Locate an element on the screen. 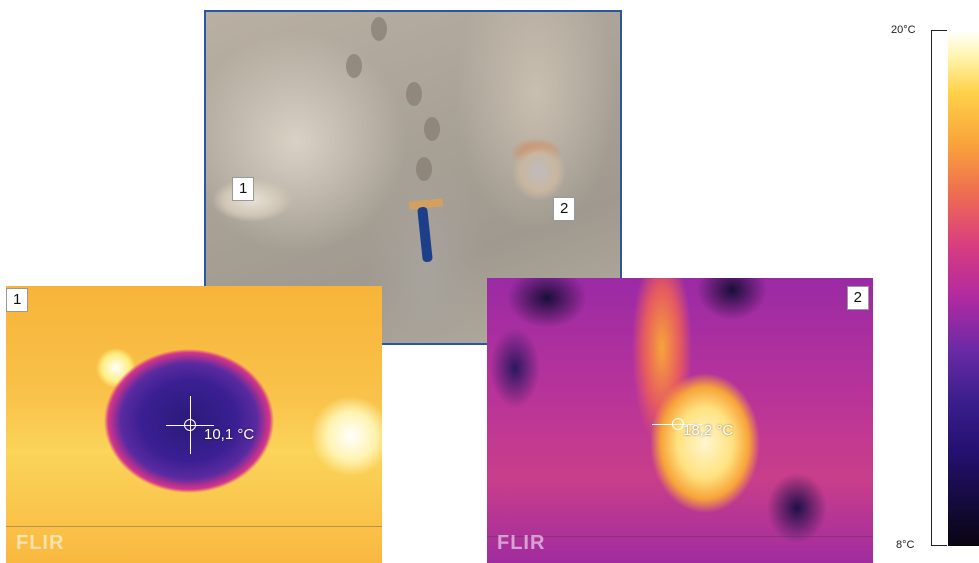 This screenshot has width=979, height=563. photo-label-2: 2 is located at coordinates (564, 209).